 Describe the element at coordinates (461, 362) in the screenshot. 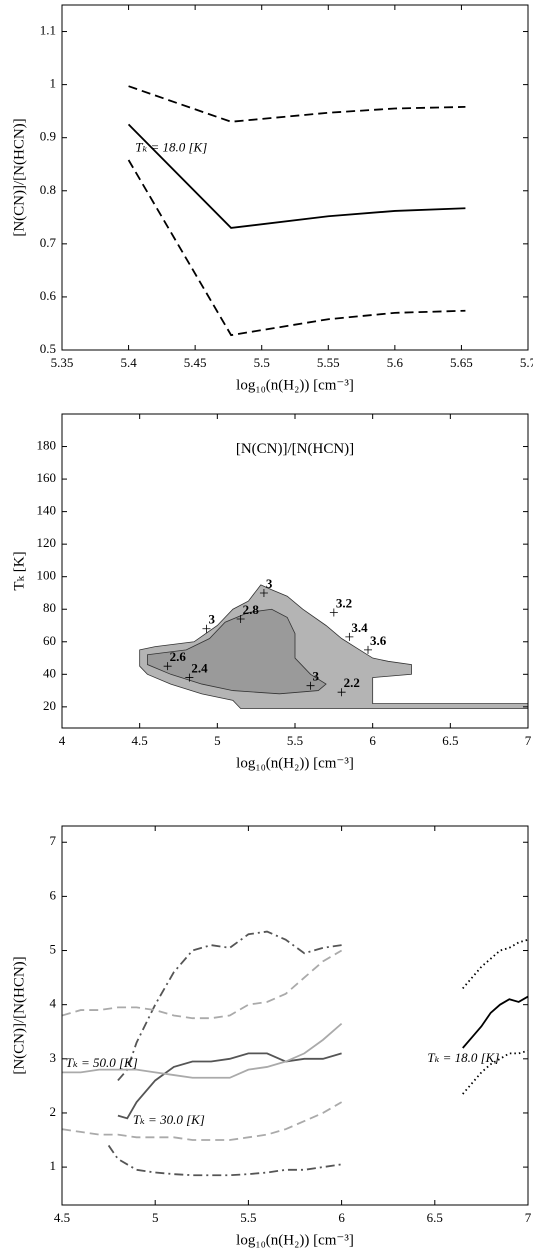

I see `x-tick-label: 5.65` at that location.